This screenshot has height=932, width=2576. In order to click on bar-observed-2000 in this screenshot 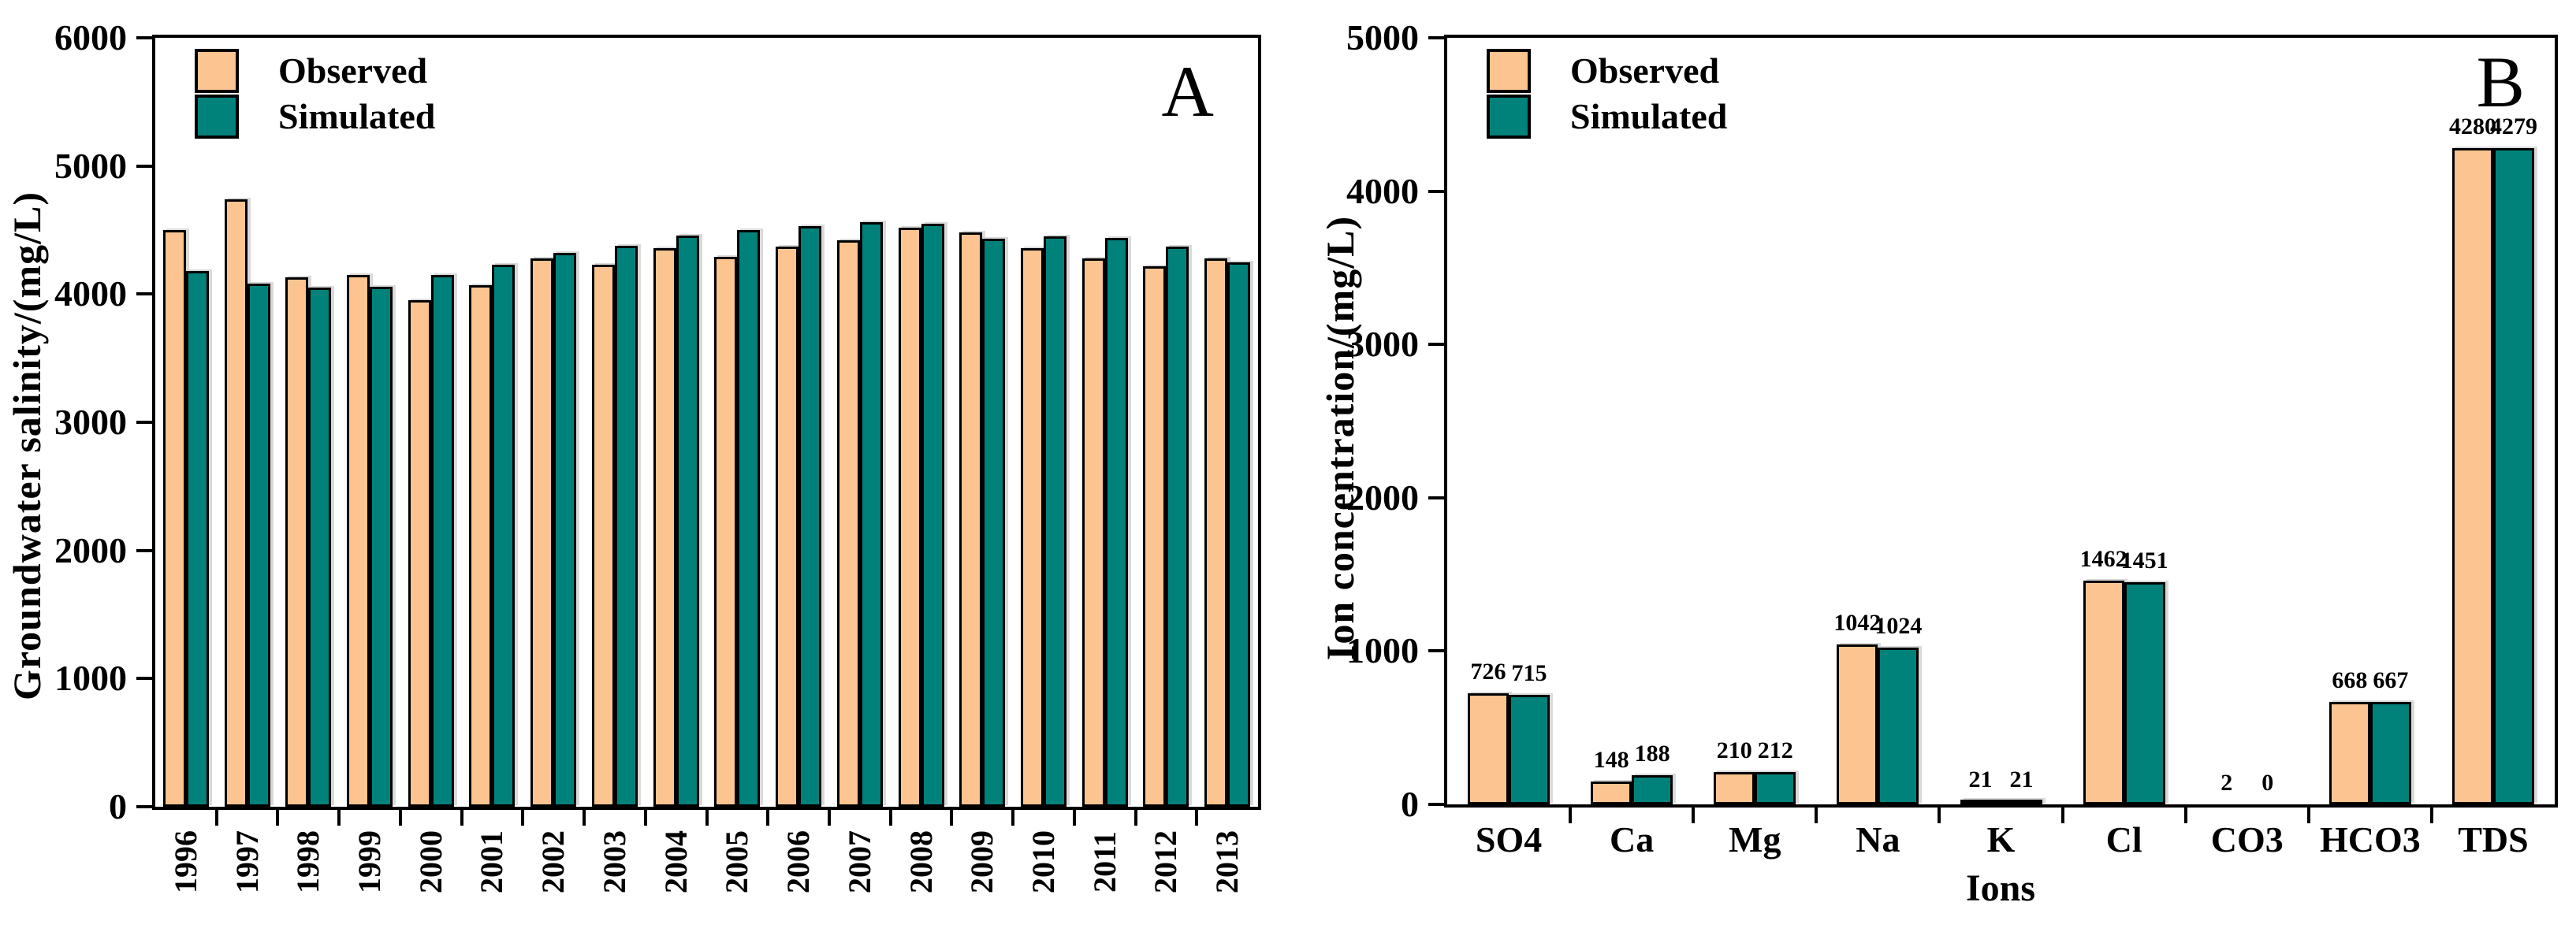, I will do `click(419, 553)`.